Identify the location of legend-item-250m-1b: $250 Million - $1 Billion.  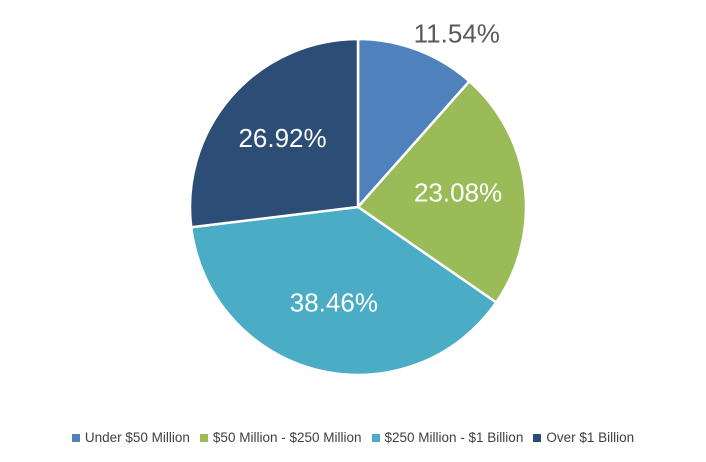
(447, 437).